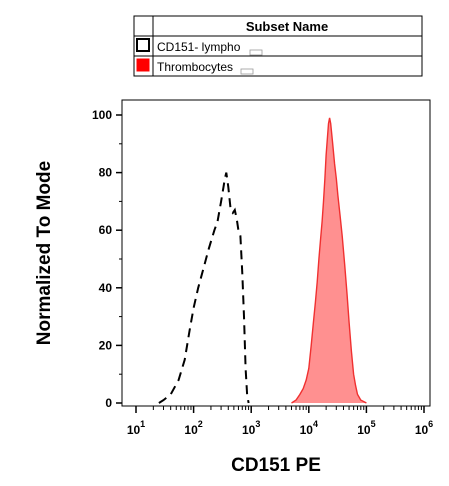 The image size is (449, 486). I want to click on y-tick-label: 0, so click(108, 403).